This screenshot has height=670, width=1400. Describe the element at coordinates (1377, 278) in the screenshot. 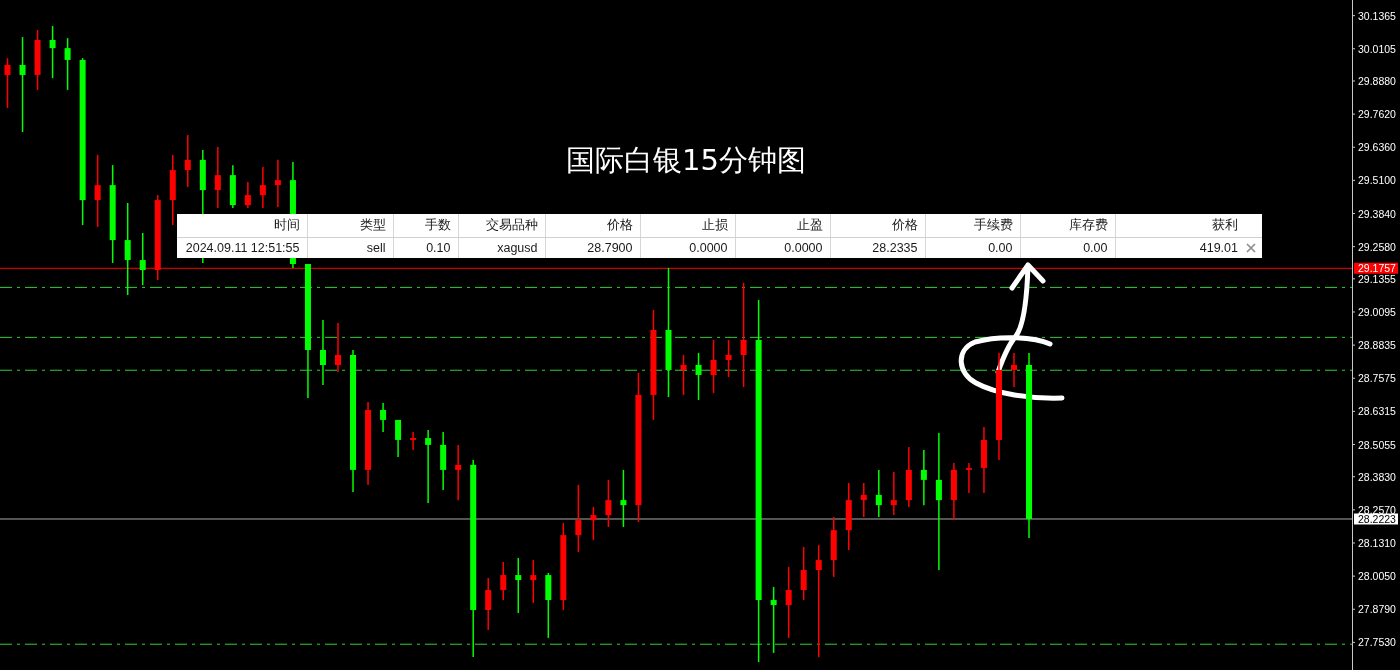

I see `y-tick-label: 29.1355` at that location.